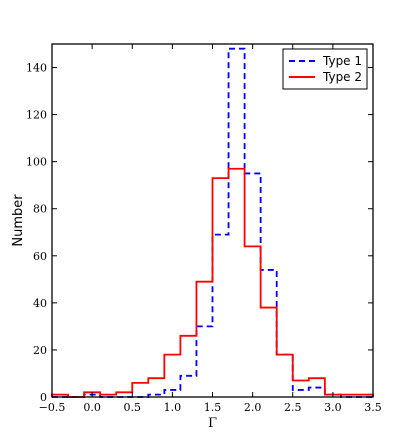 This screenshot has height=446, width=415. I want to click on x-tick-label: 0.0, so click(92, 407).